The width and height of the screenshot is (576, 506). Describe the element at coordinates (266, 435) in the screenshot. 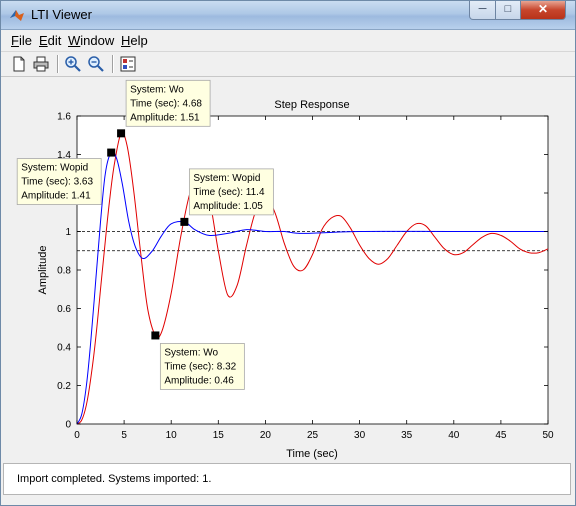

I see `x-tick-label: 20` at that location.